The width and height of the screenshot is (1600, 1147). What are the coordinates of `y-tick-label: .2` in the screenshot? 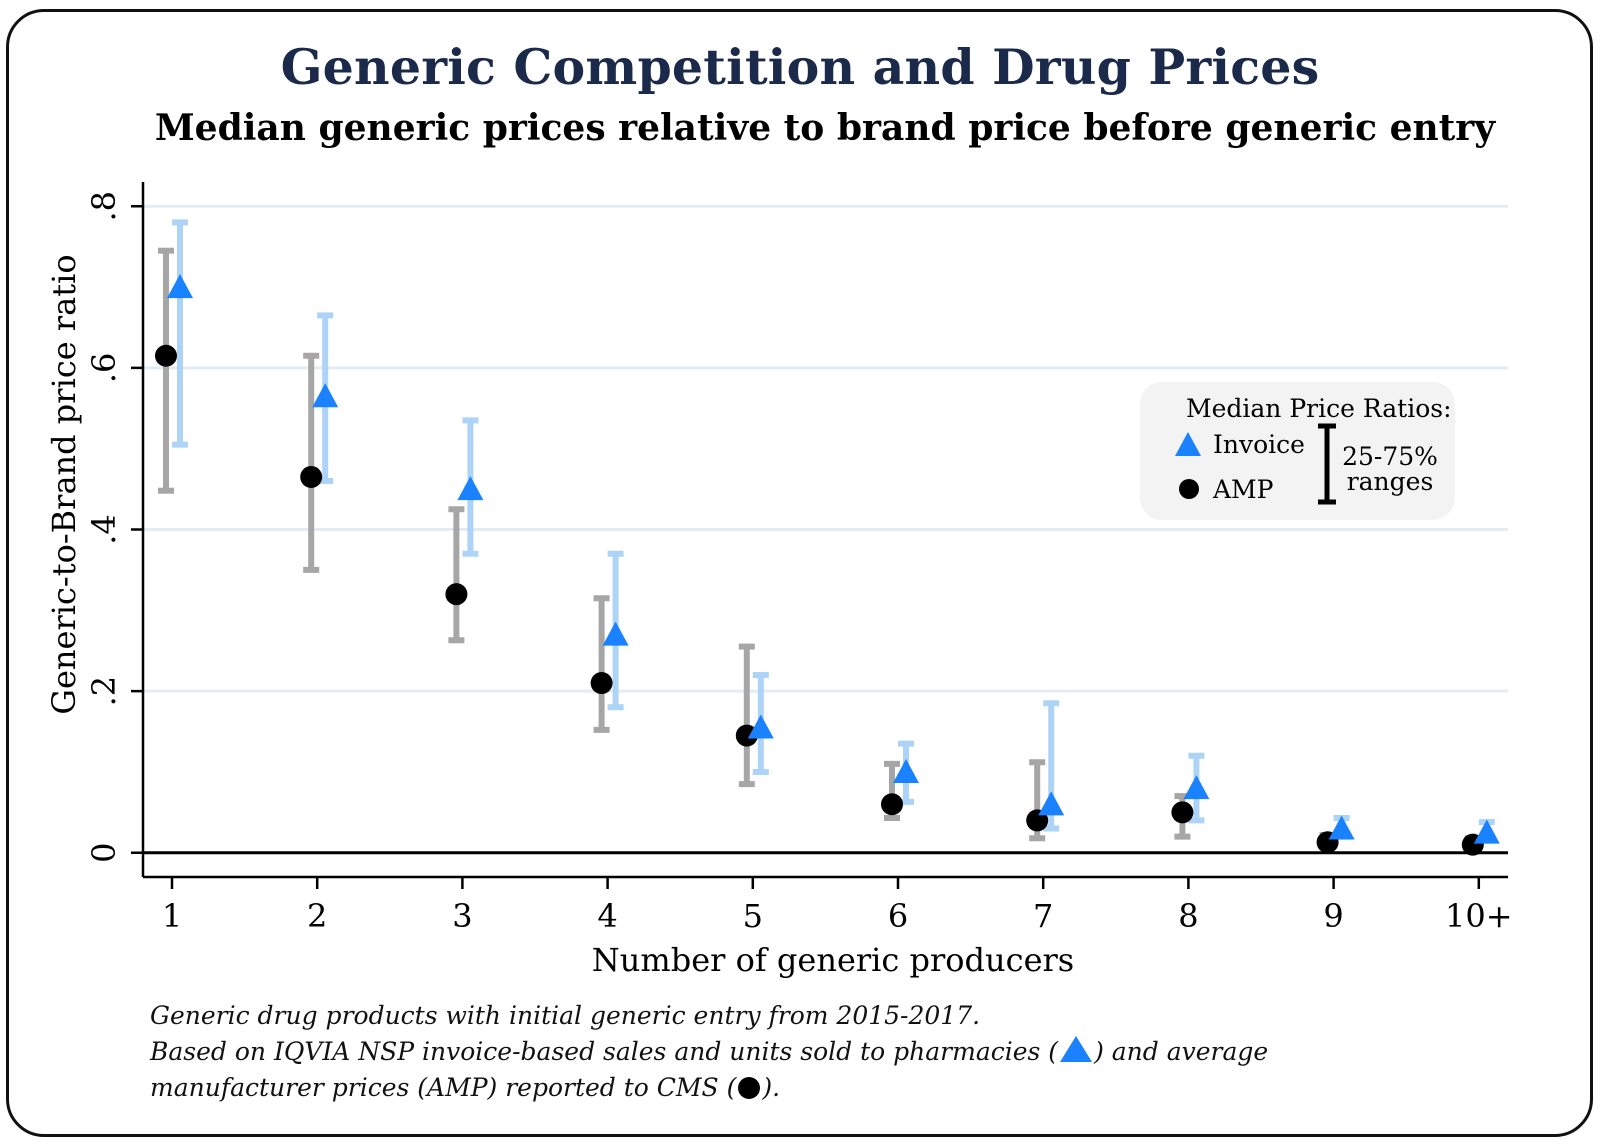 It's located at (104, 691).